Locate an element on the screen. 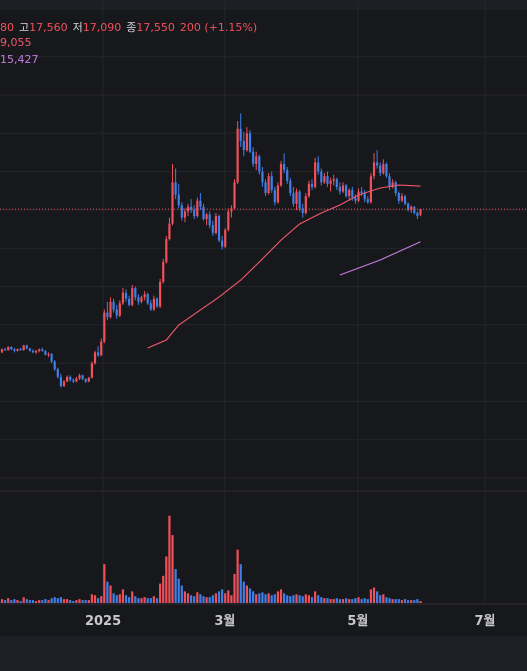 The width and height of the screenshot is (527, 671). header-text: 17,560 is located at coordinates (48, 27).